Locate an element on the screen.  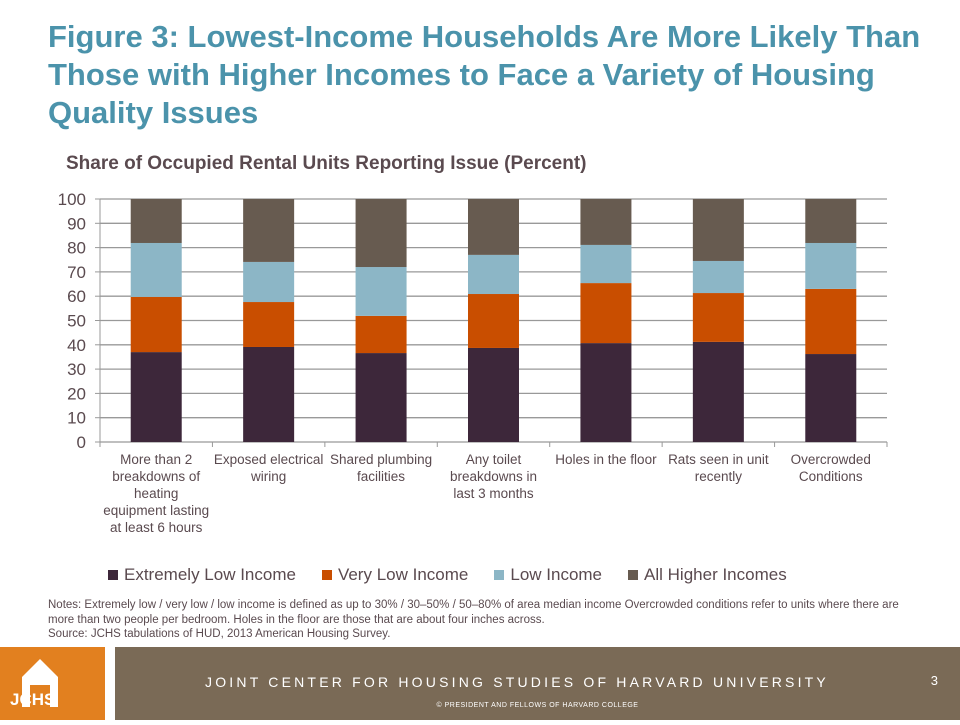
y-tick-label: 40 is located at coordinates (76, 345).